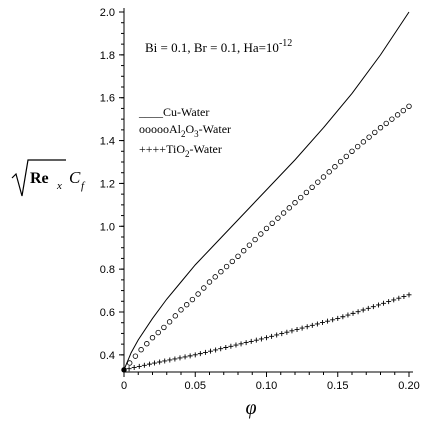 Image resolution: width=422 pixels, height=425 pixels. What do you see at coordinates (183, 134) in the screenshot?
I see `legend-label-al2o3-water-sub1: 2` at bounding box center [183, 134].